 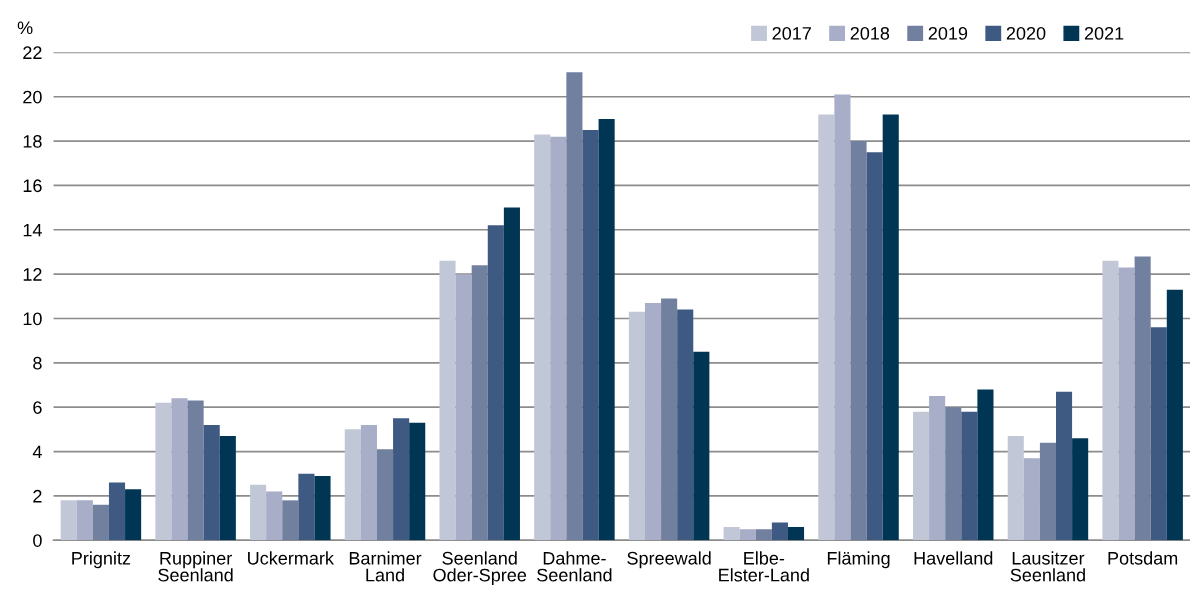 What do you see at coordinates (948, 33) in the screenshot?
I see `legend-label: 2019` at bounding box center [948, 33].